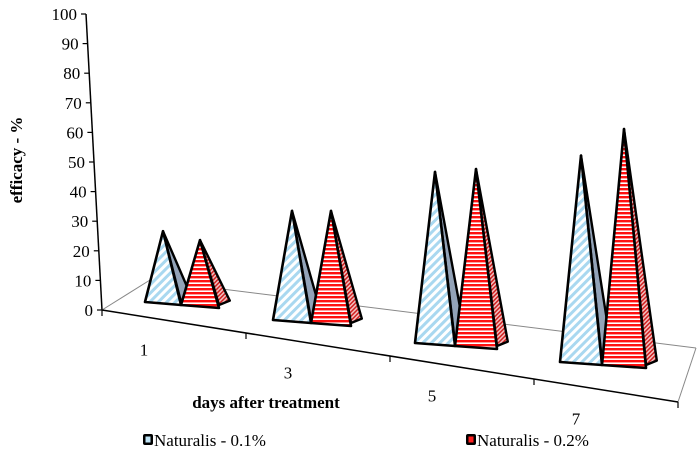 This screenshot has height=462, width=700. What do you see at coordinates (82, 280) in the screenshot?
I see `y-tick-label: 10` at bounding box center [82, 280].